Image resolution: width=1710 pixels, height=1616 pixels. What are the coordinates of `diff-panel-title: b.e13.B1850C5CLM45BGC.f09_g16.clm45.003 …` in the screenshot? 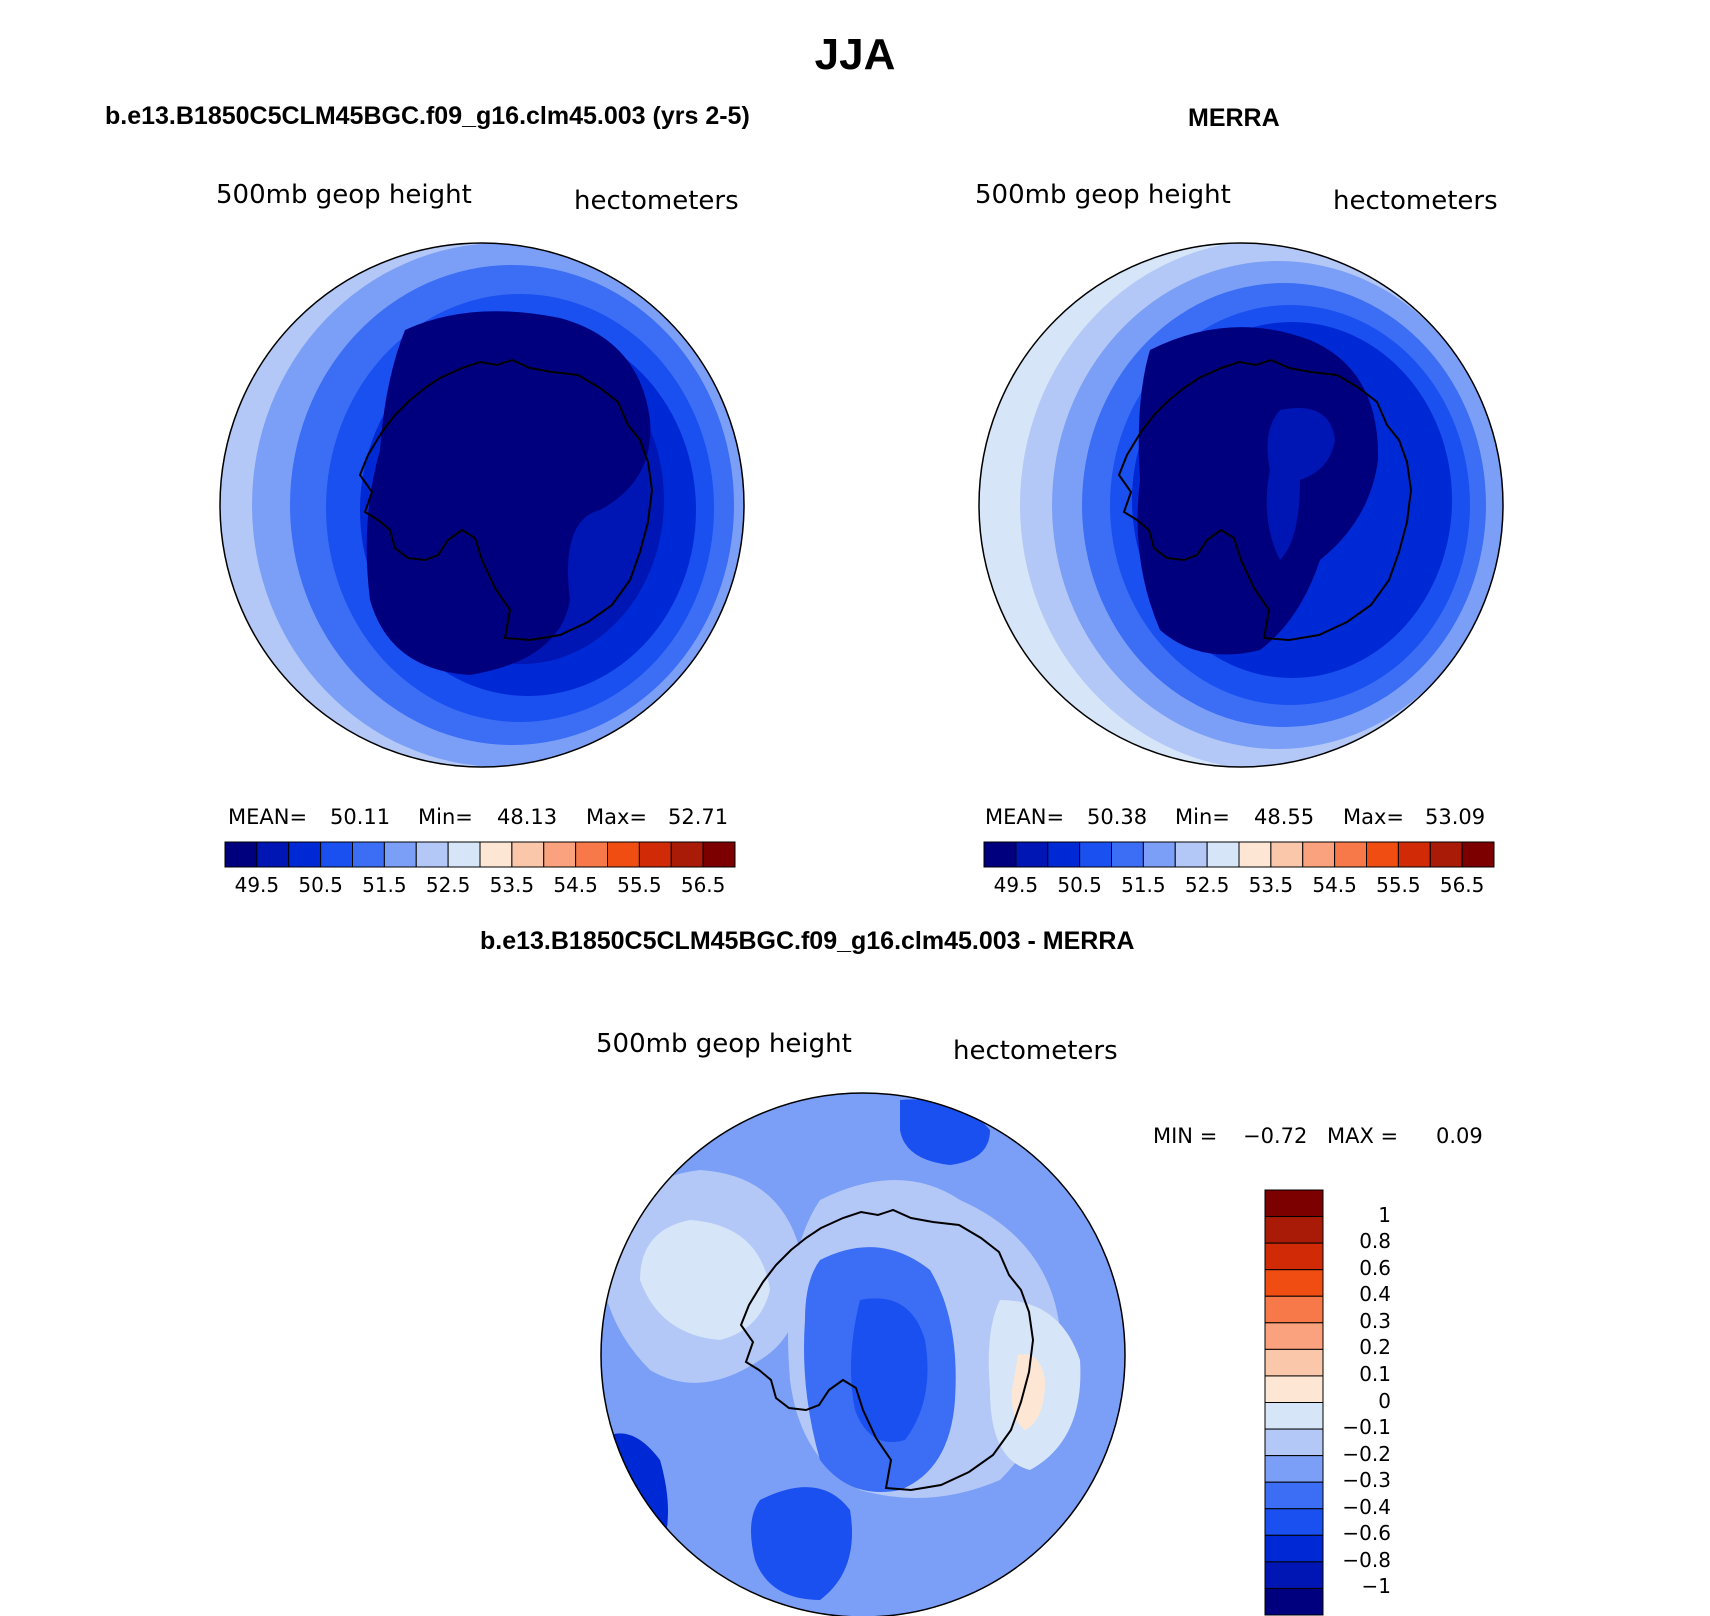 It's located at (807, 941).